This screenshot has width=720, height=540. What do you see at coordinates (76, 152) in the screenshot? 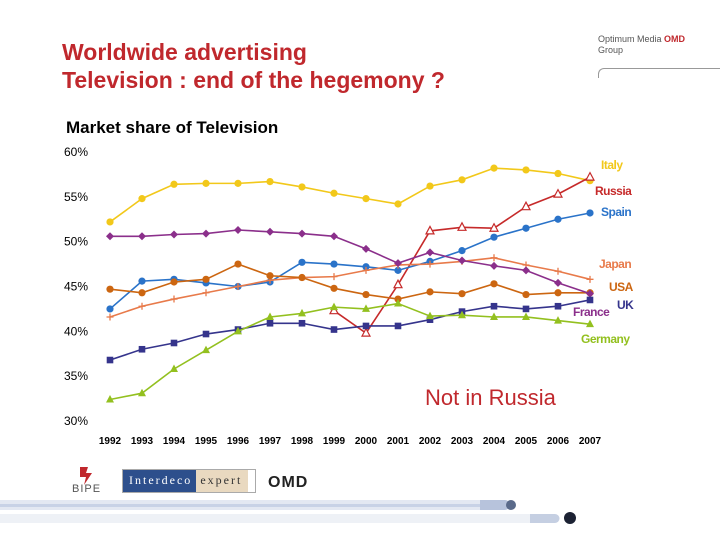
I see `y-tick-label: 60%` at bounding box center [76, 152].